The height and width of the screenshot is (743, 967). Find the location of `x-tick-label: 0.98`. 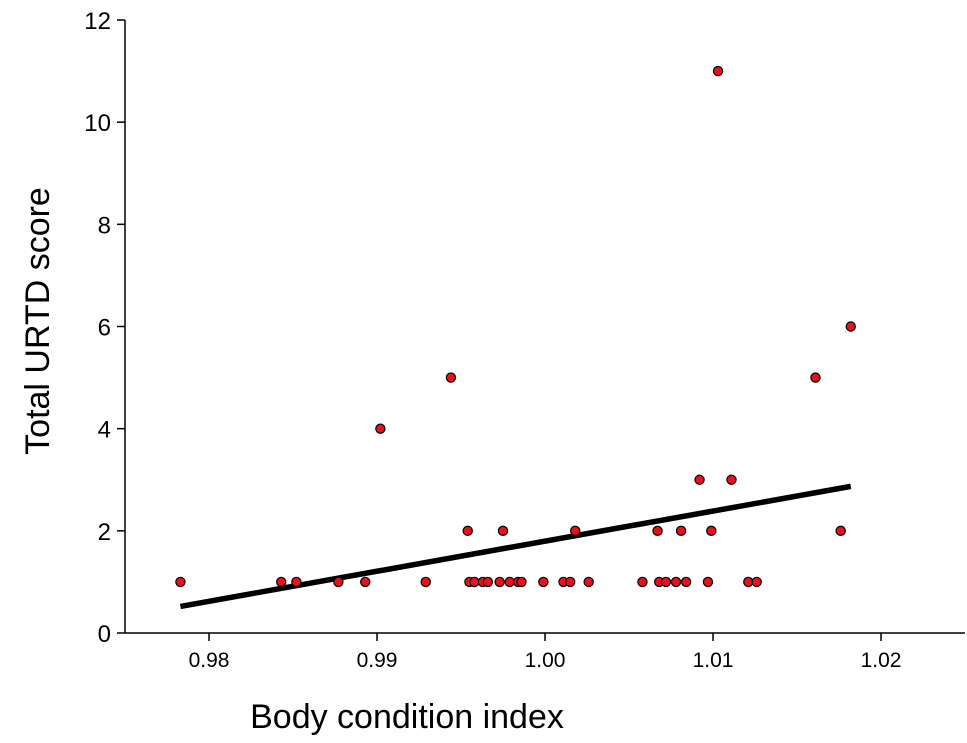

x-tick-label: 0.98 is located at coordinates (209, 660).